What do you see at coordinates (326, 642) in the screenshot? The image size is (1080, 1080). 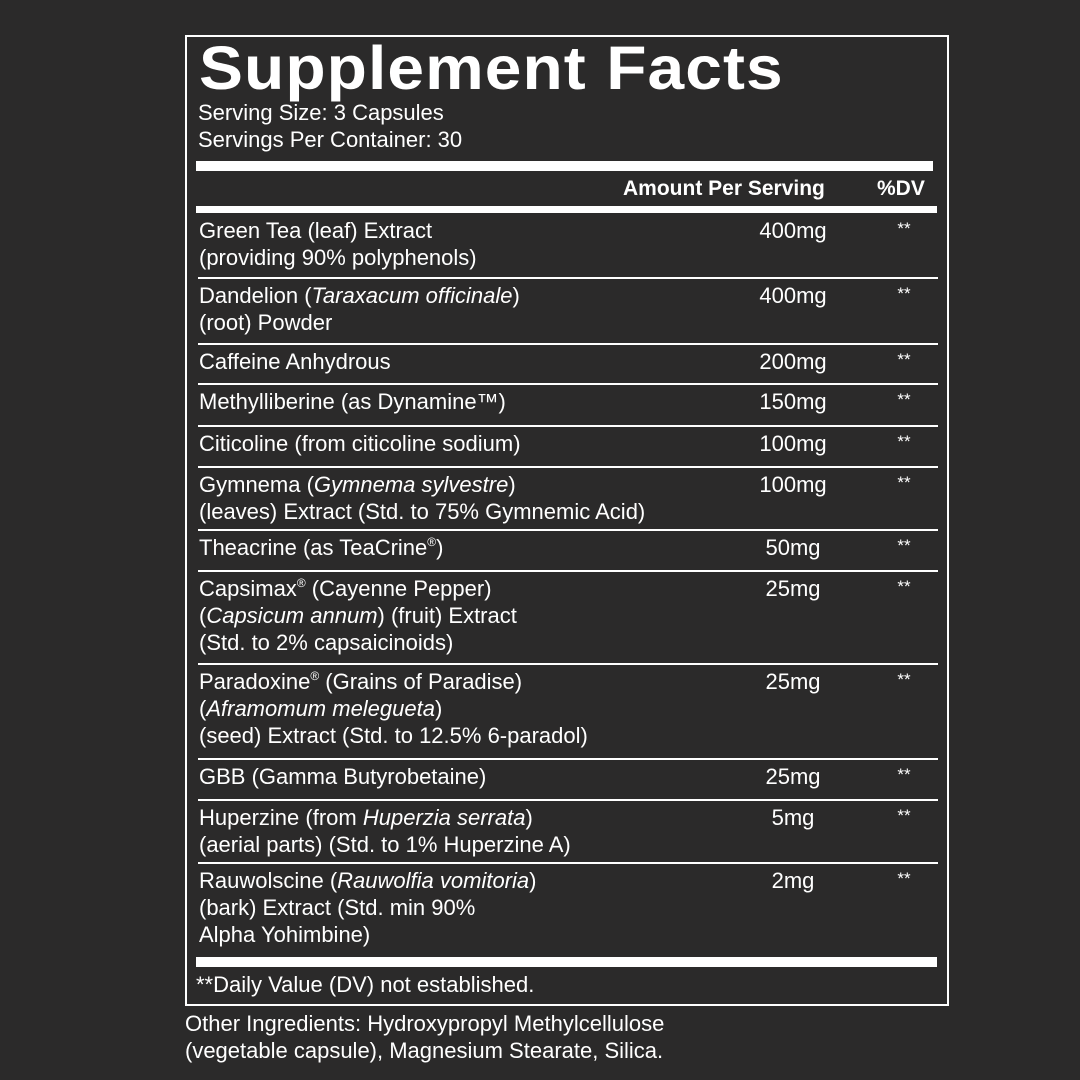 I see `name-segment: (Std. to 2% capsaicinoids)` at bounding box center [326, 642].